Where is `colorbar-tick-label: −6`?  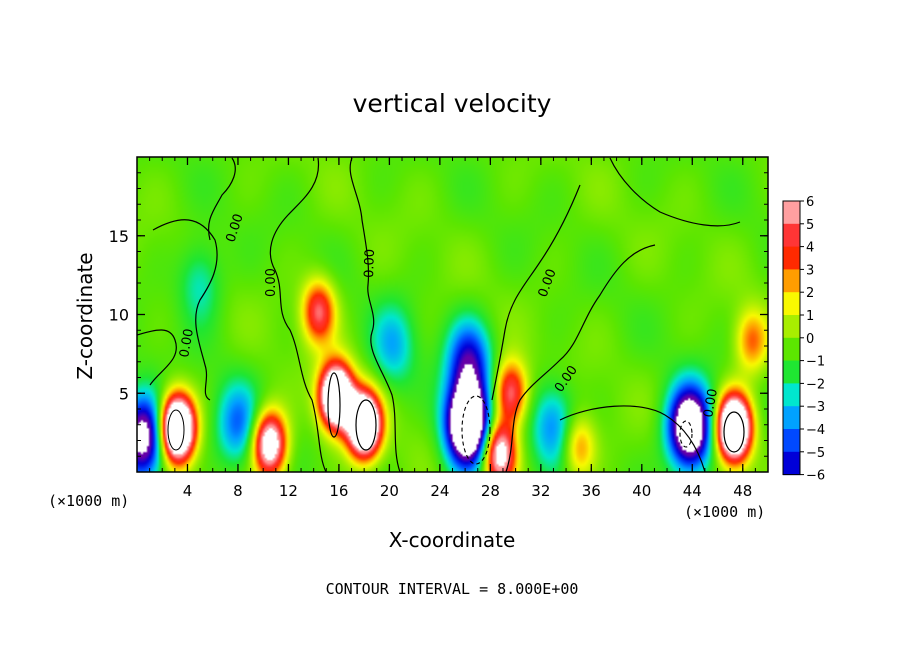 colorbar-tick-label: −6 is located at coordinates (815, 476).